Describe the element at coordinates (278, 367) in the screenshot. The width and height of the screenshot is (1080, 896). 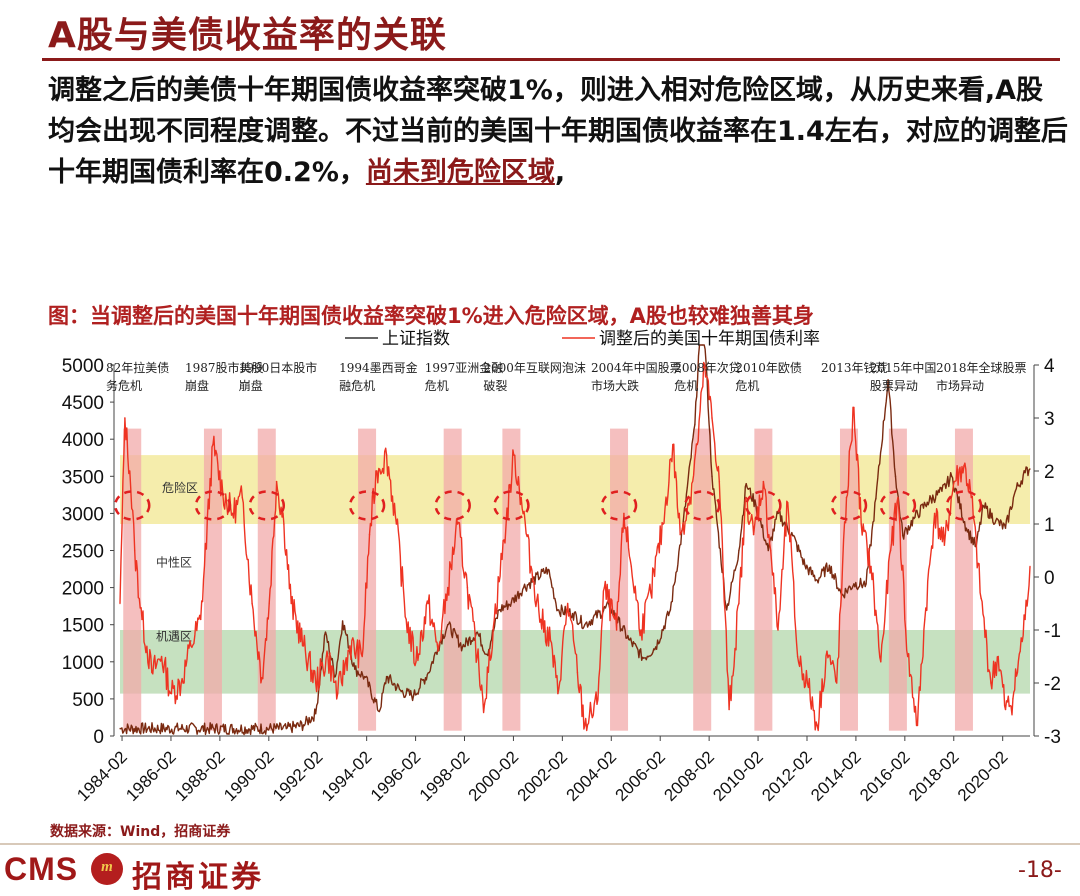
I see `event-label: 1990日本股市` at that location.